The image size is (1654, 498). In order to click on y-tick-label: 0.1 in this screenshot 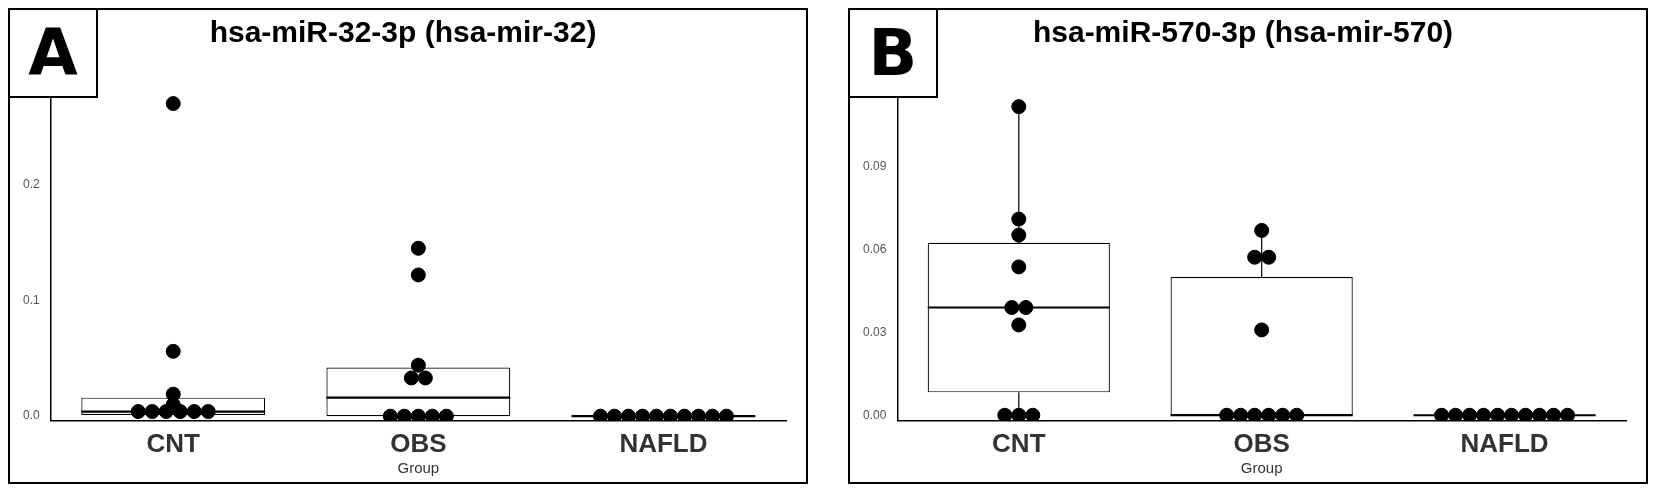, I will do `click(31, 299)`.